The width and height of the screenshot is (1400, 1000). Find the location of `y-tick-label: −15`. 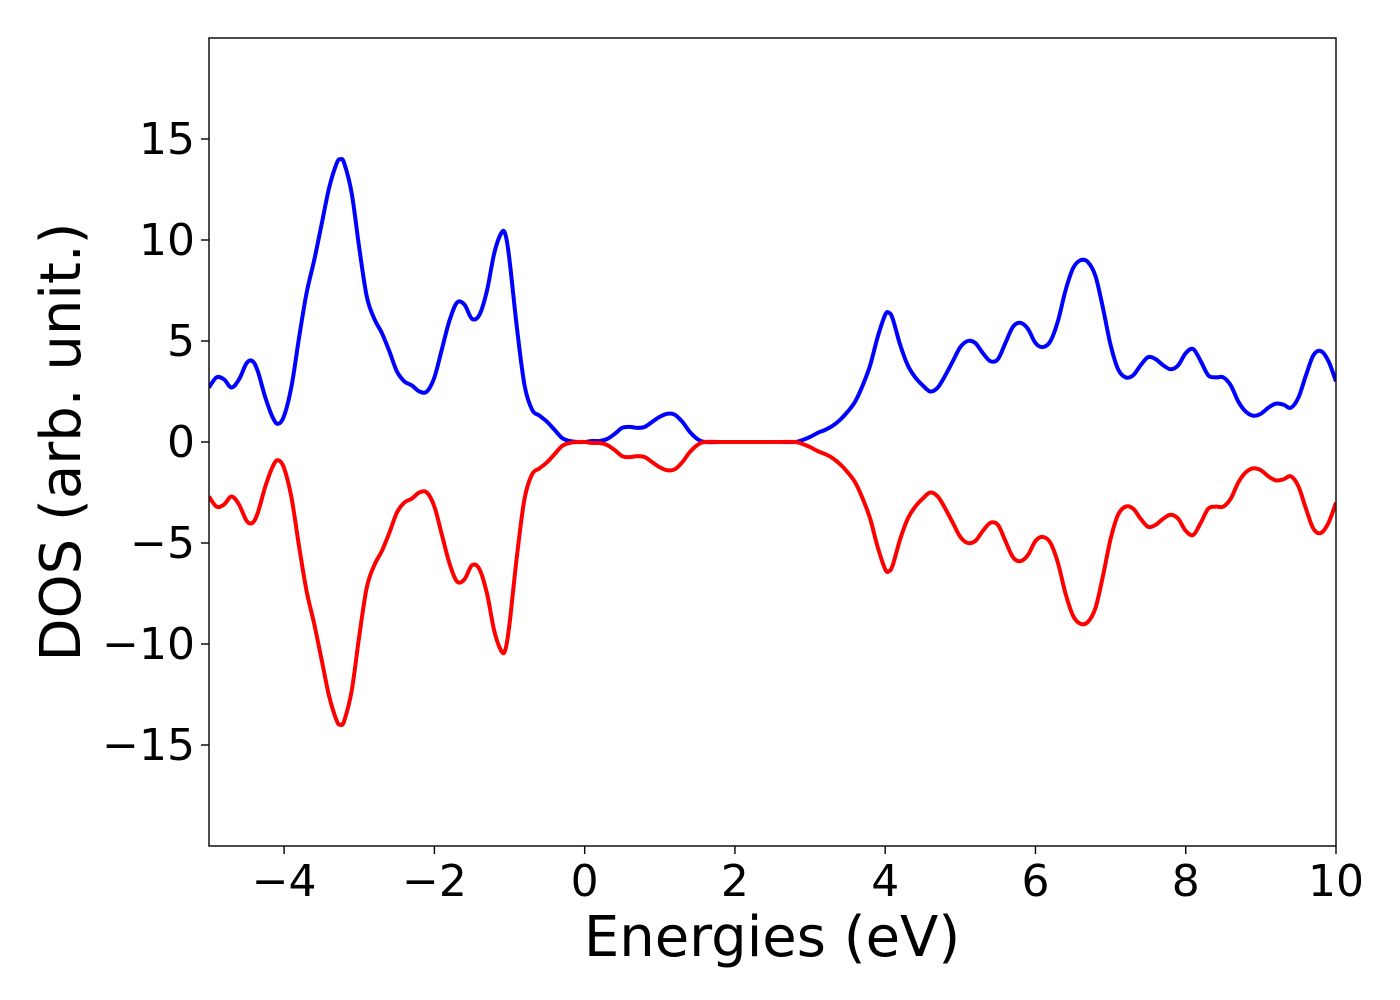

y-tick-label: −15 is located at coordinates (148, 745).